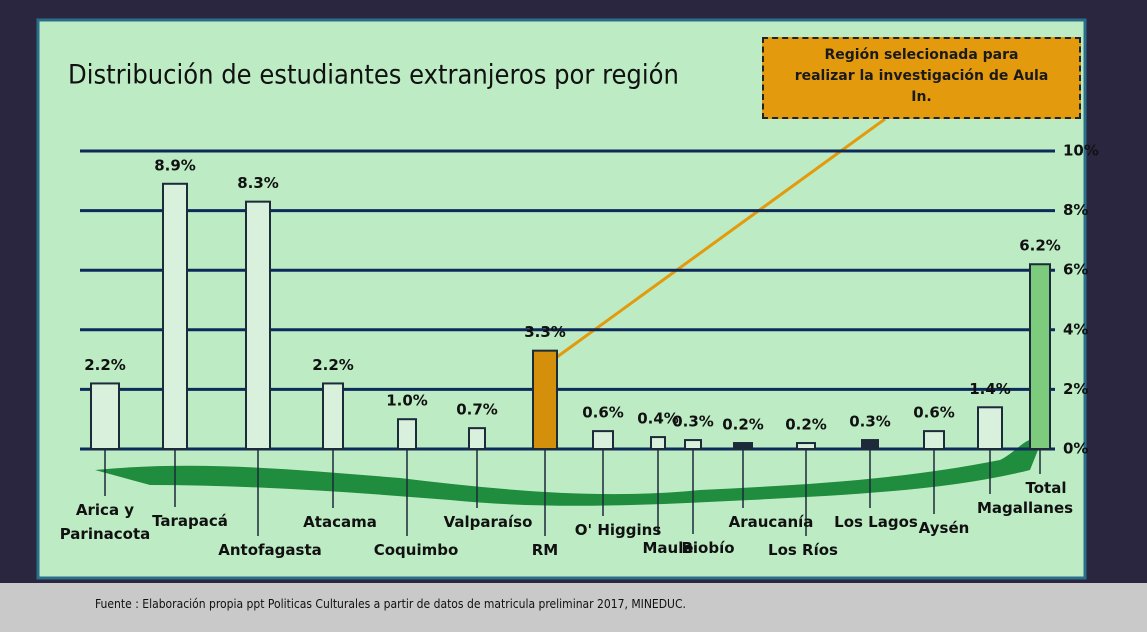 The width and height of the screenshot is (1147, 632). I want to click on x-tick-label: Araucanía, so click(771, 522).